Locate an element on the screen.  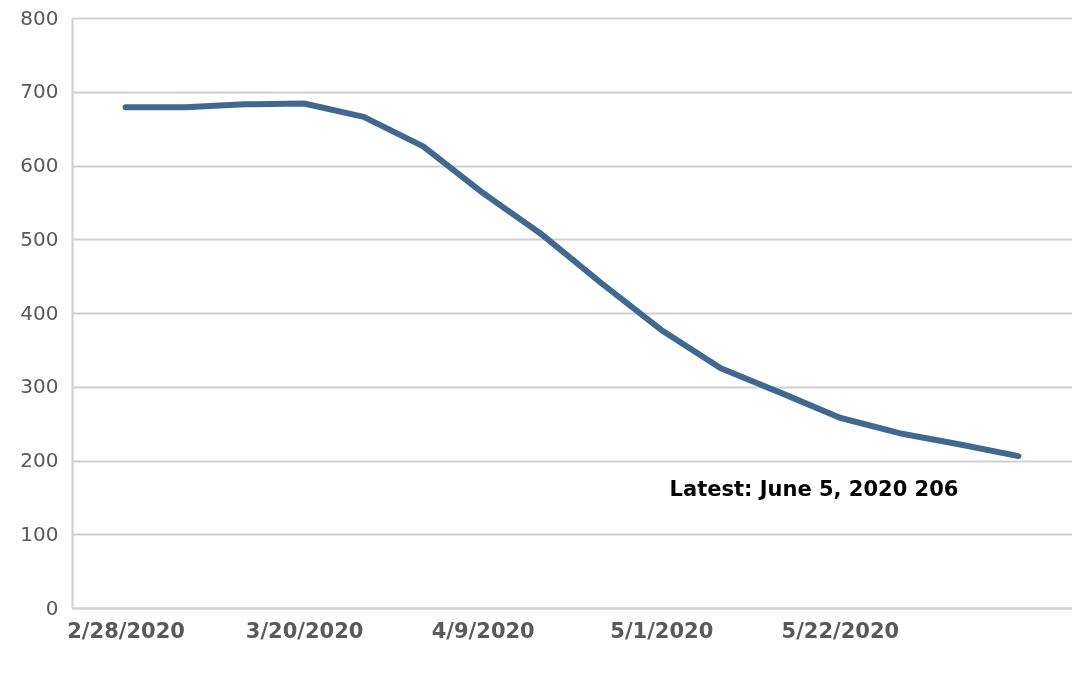
y-tick-label: 500 is located at coordinates (39, 238).